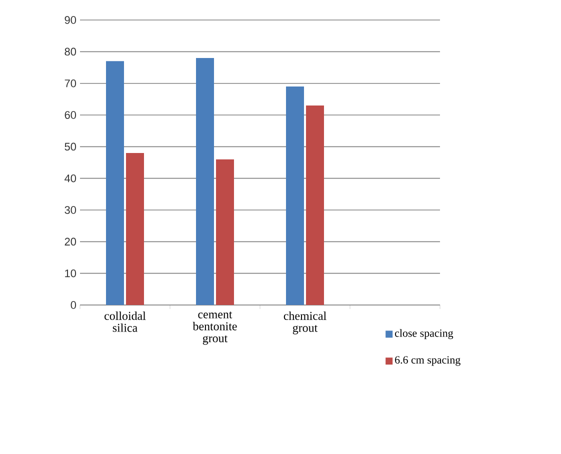 This screenshot has height=454, width=561. Describe the element at coordinates (214, 328) in the screenshot. I see `x-tick-label: cement bentonite grout` at that location.